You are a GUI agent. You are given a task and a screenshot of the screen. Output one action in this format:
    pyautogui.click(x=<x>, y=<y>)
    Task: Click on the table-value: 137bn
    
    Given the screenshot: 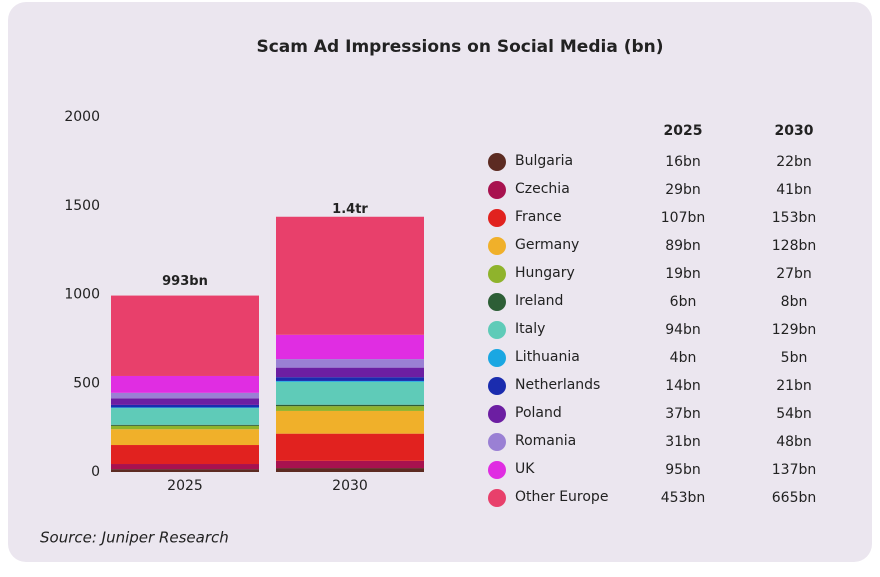 What is the action you would take?
    pyautogui.click(x=794, y=470)
    